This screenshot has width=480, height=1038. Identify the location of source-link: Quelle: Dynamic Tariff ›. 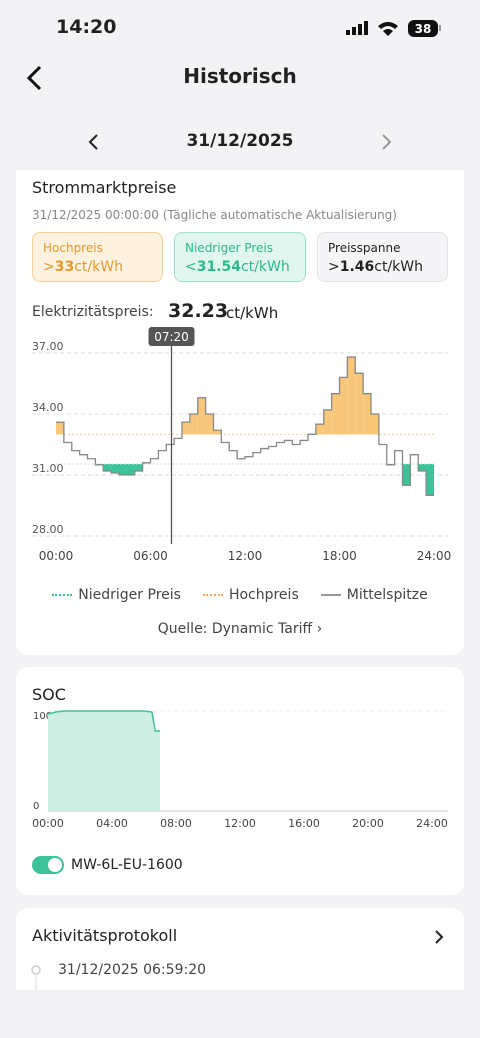
(240, 629).